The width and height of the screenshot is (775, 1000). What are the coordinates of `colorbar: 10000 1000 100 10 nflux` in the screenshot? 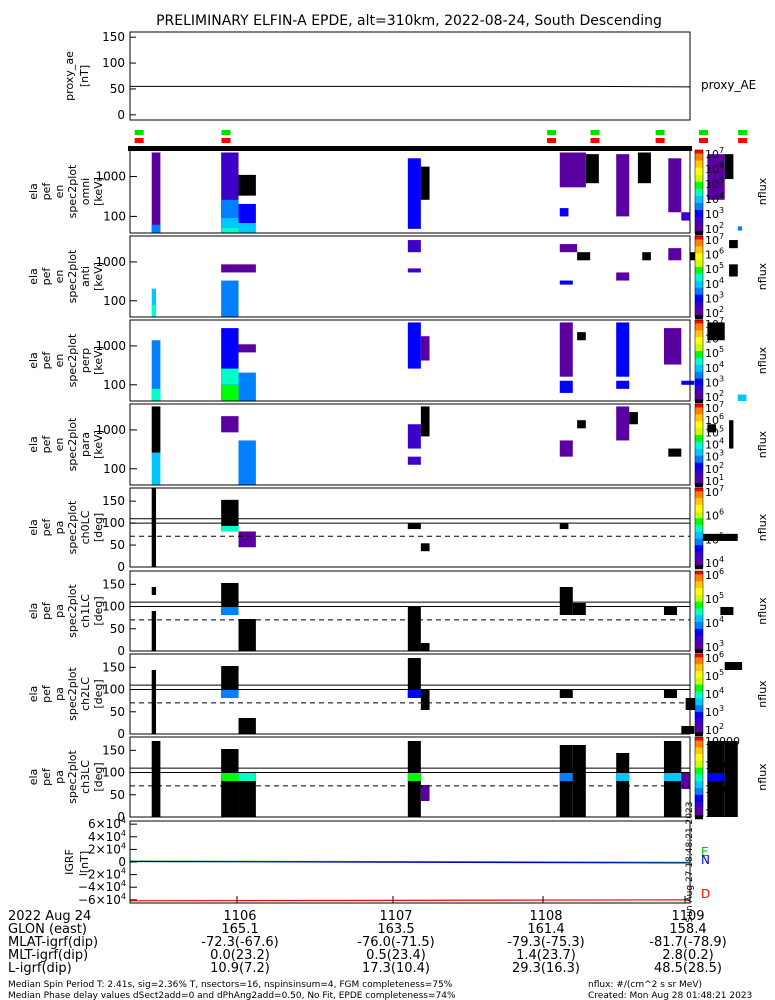 It's located at (731, 777).